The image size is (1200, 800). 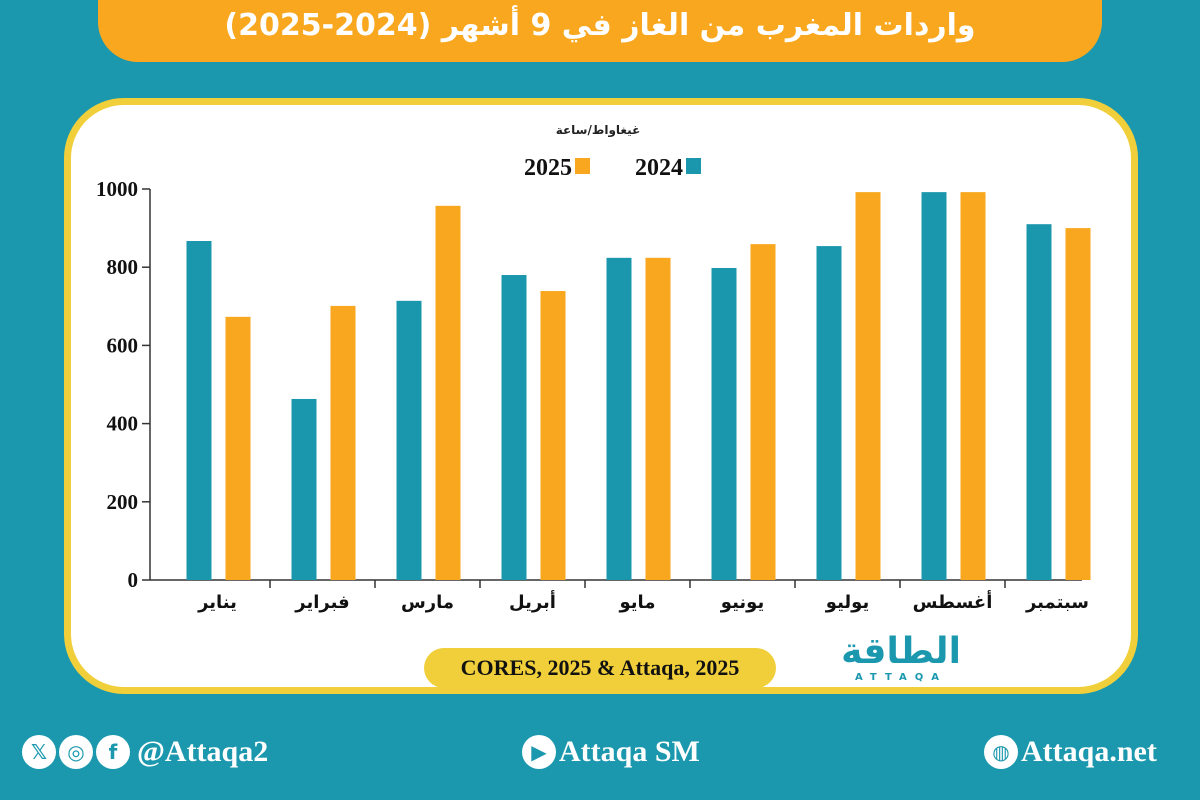 What do you see at coordinates (1057, 602) in the screenshot?
I see `x-tick-label: سبتمبر` at bounding box center [1057, 602].